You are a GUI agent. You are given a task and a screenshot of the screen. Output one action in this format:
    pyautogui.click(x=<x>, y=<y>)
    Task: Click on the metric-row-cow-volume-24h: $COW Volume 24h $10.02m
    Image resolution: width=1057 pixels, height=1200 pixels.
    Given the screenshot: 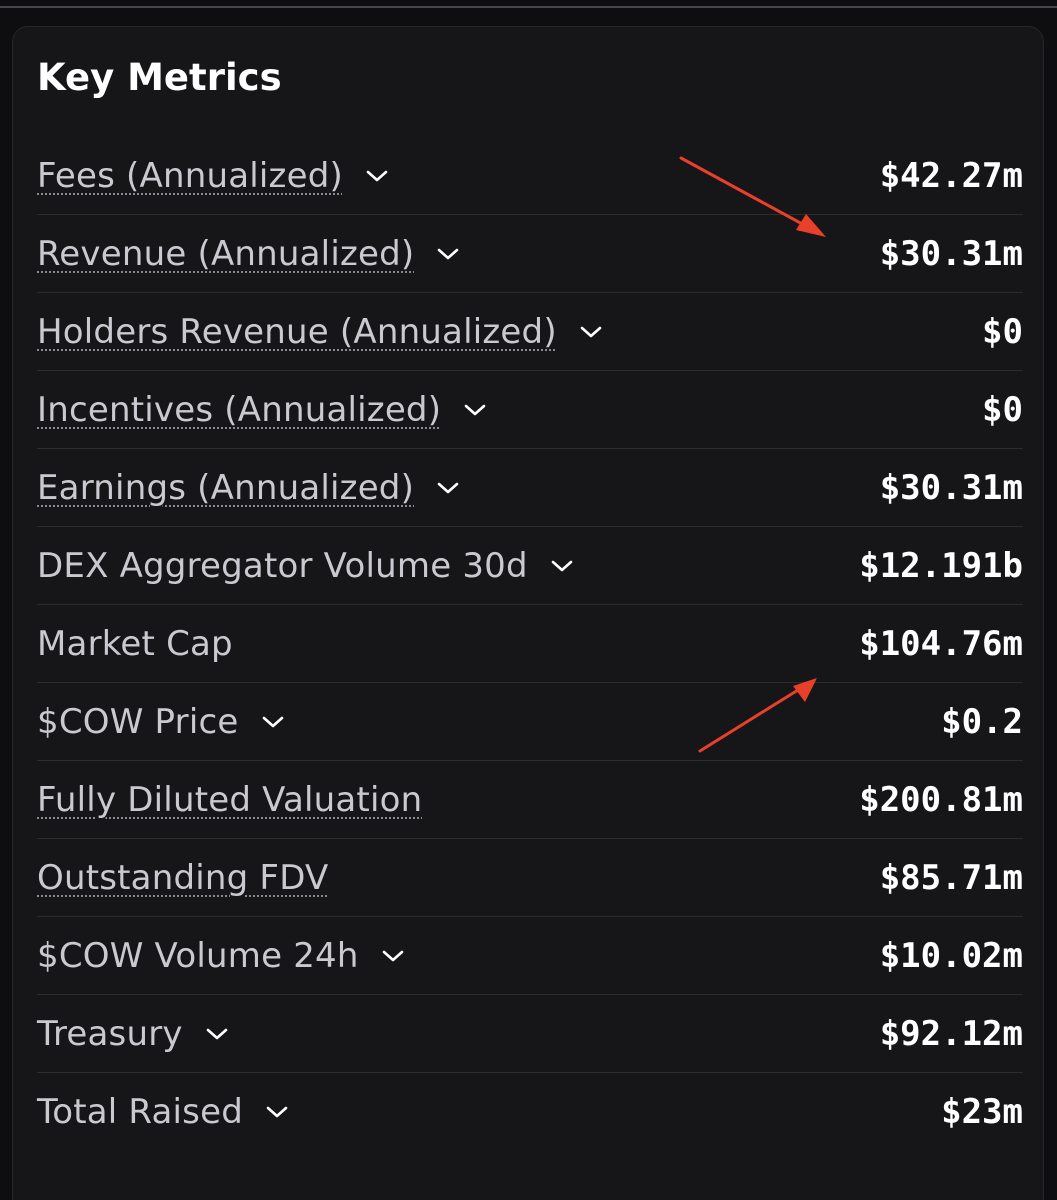 What is the action you would take?
    pyautogui.click(x=530, y=956)
    